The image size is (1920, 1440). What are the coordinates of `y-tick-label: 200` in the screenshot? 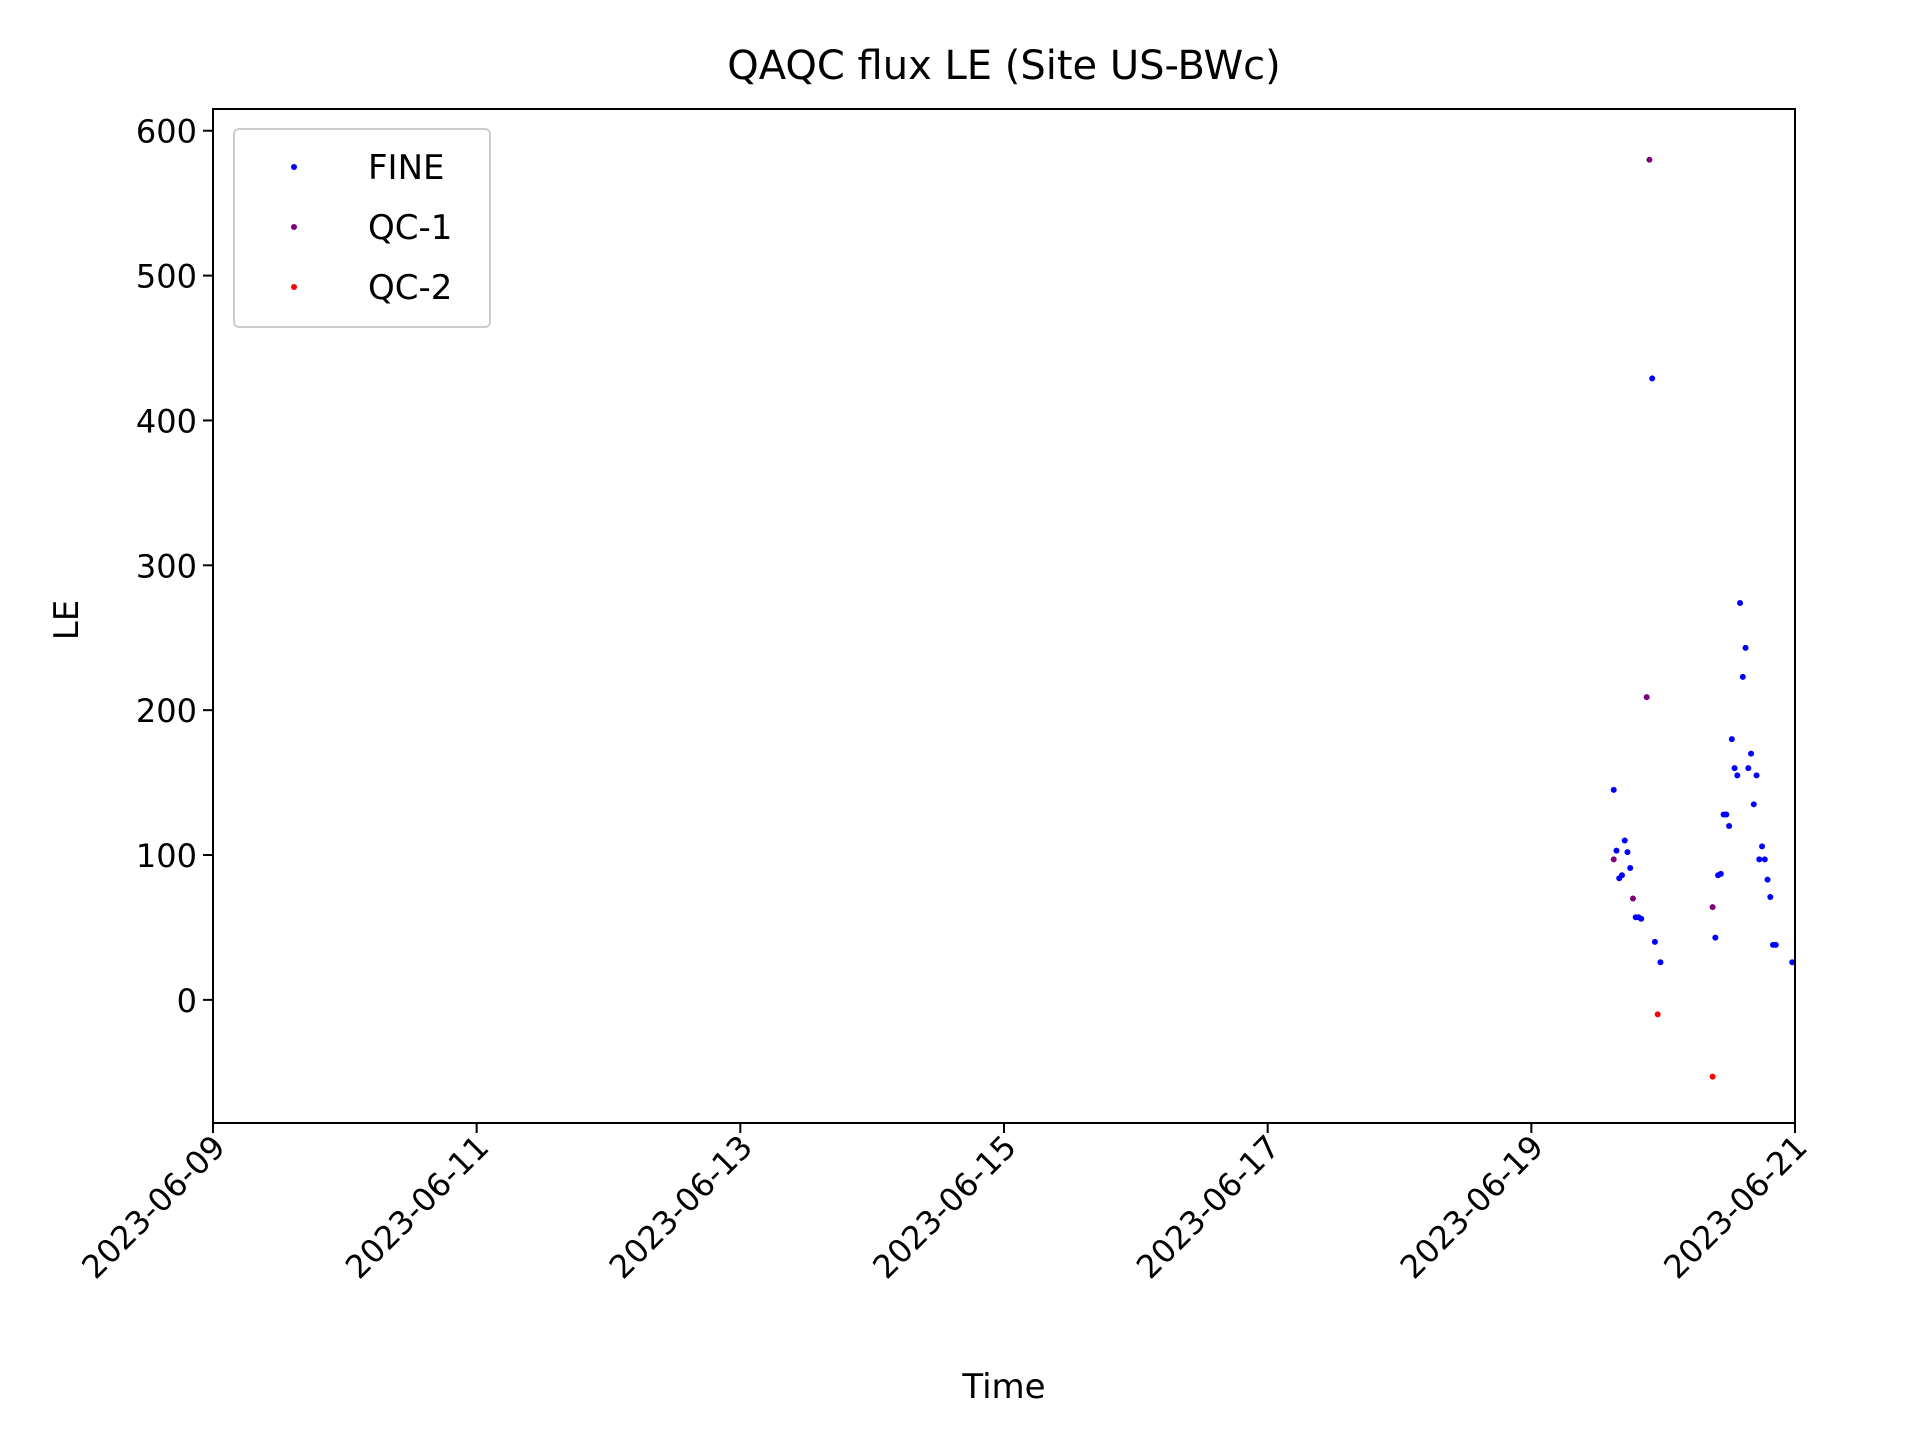 It's located at (166, 711).